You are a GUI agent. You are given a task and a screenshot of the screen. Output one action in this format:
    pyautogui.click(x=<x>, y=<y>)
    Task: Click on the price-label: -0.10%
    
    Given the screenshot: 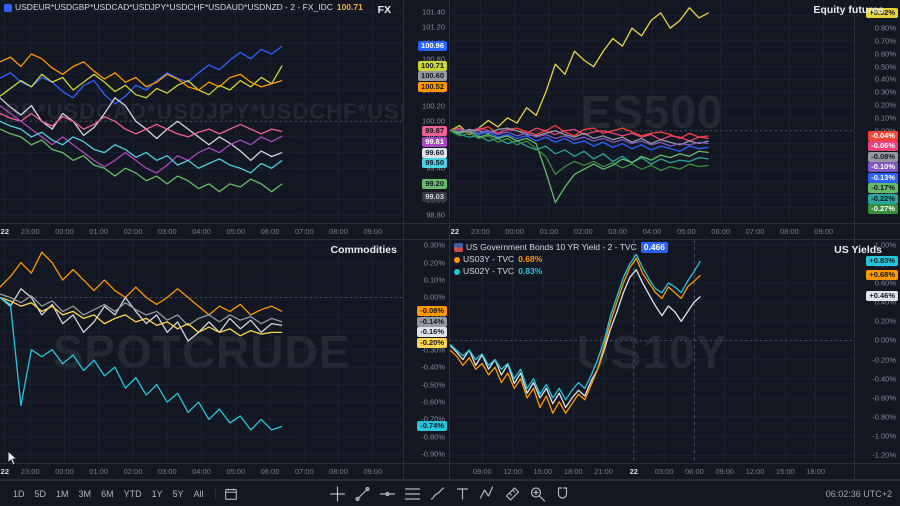 What is the action you would take?
    pyautogui.click(x=883, y=167)
    